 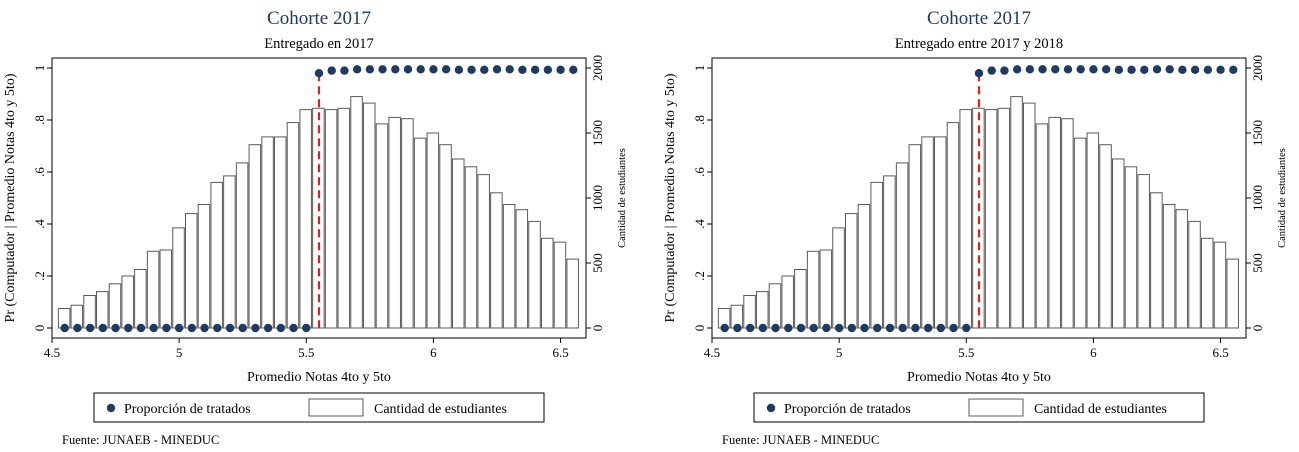 What do you see at coordinates (699, 276) in the screenshot?
I see `y-tick-label: .2` at bounding box center [699, 276].